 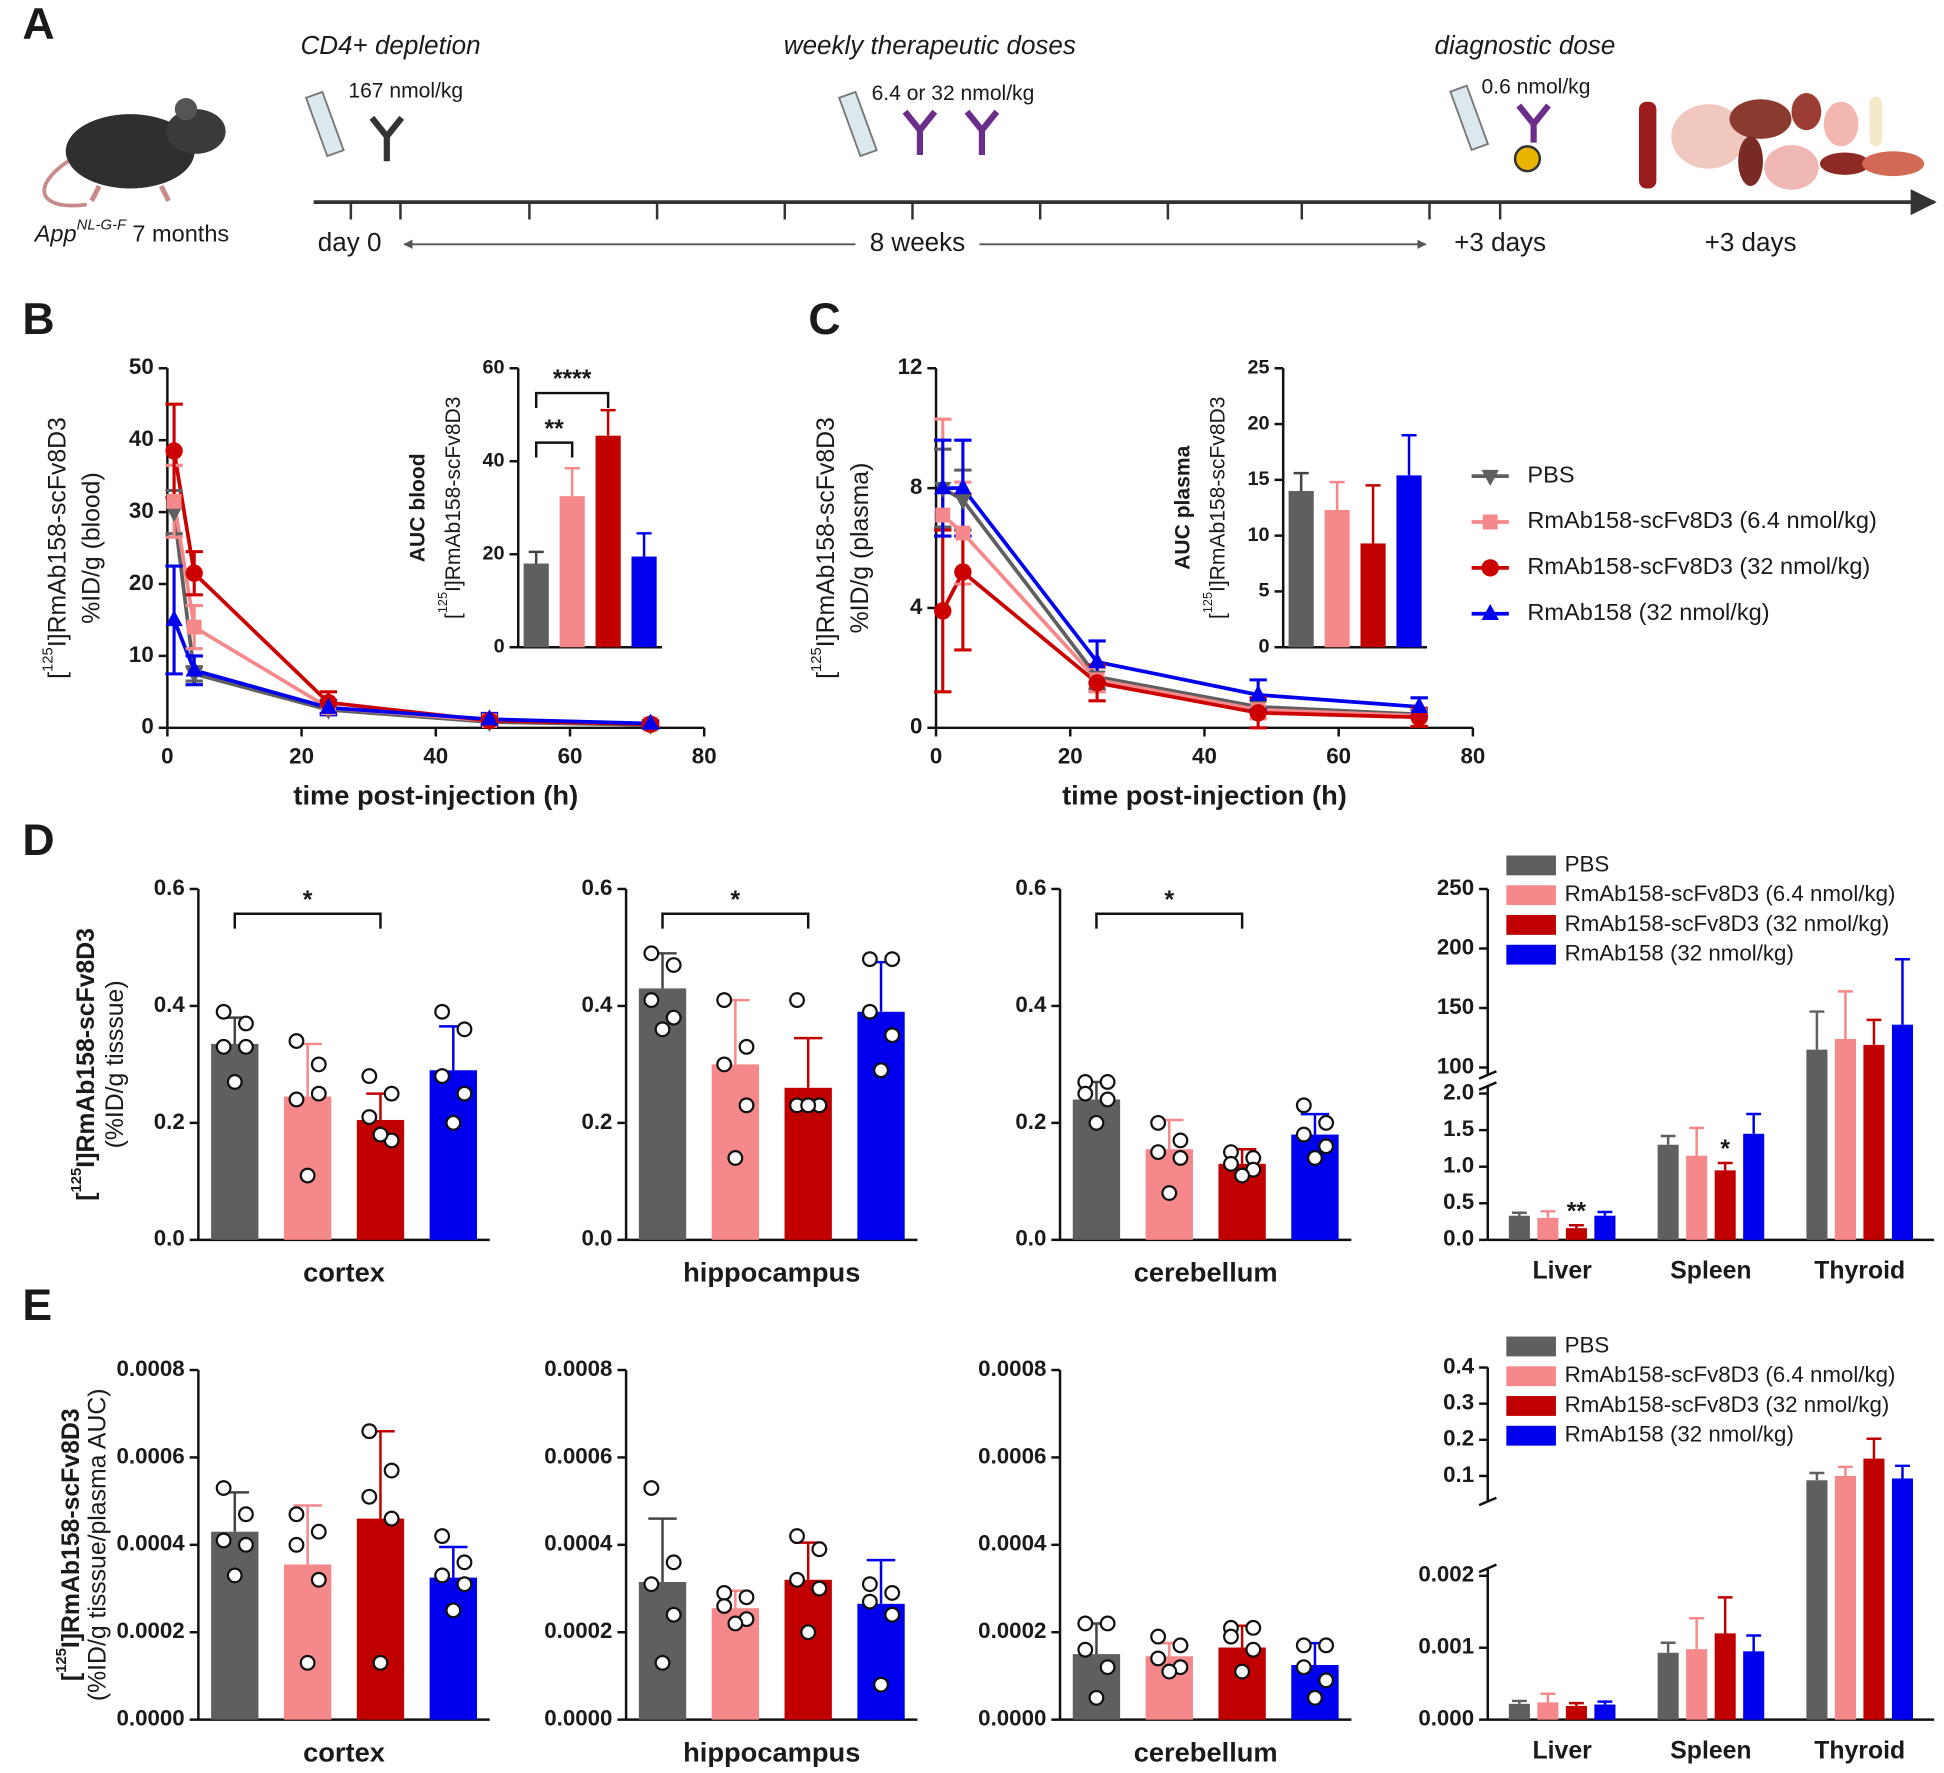 What do you see at coordinates (936, 755) in the screenshot?
I see `x-tick-label: 0` at bounding box center [936, 755].